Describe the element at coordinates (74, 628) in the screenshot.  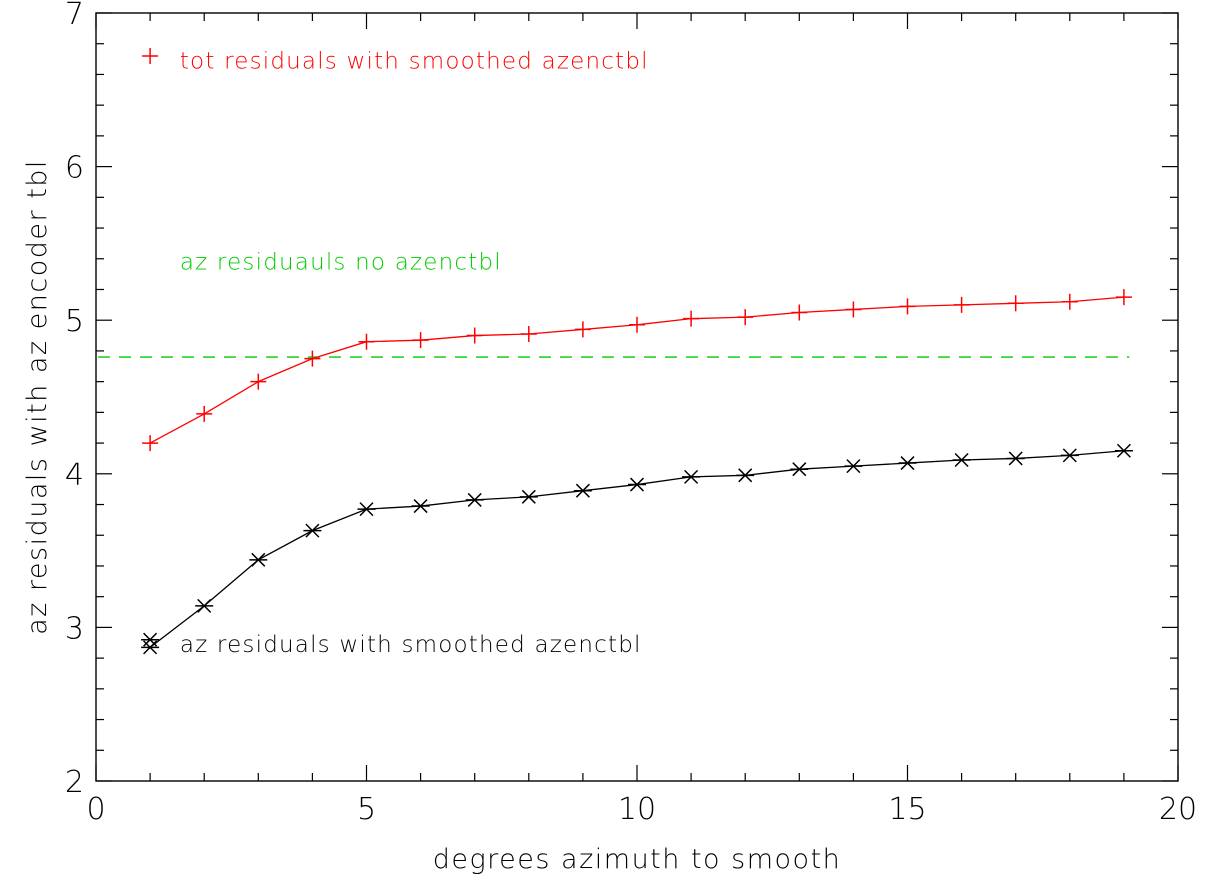
I see `y-tick-label: 3` at that location.